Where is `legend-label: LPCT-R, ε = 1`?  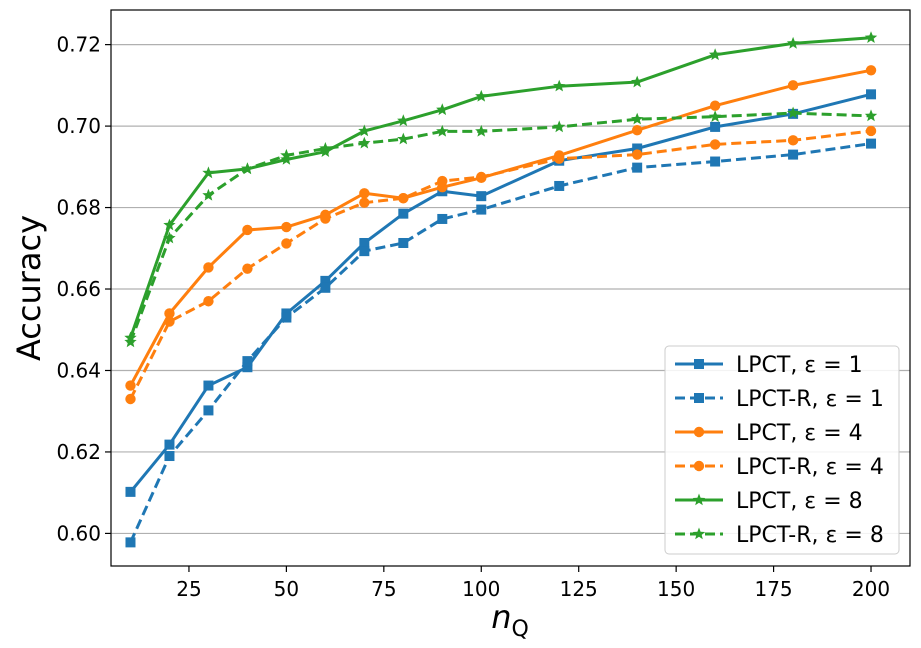 legend-label: LPCT-R, ε = 1 is located at coordinates (810, 399).